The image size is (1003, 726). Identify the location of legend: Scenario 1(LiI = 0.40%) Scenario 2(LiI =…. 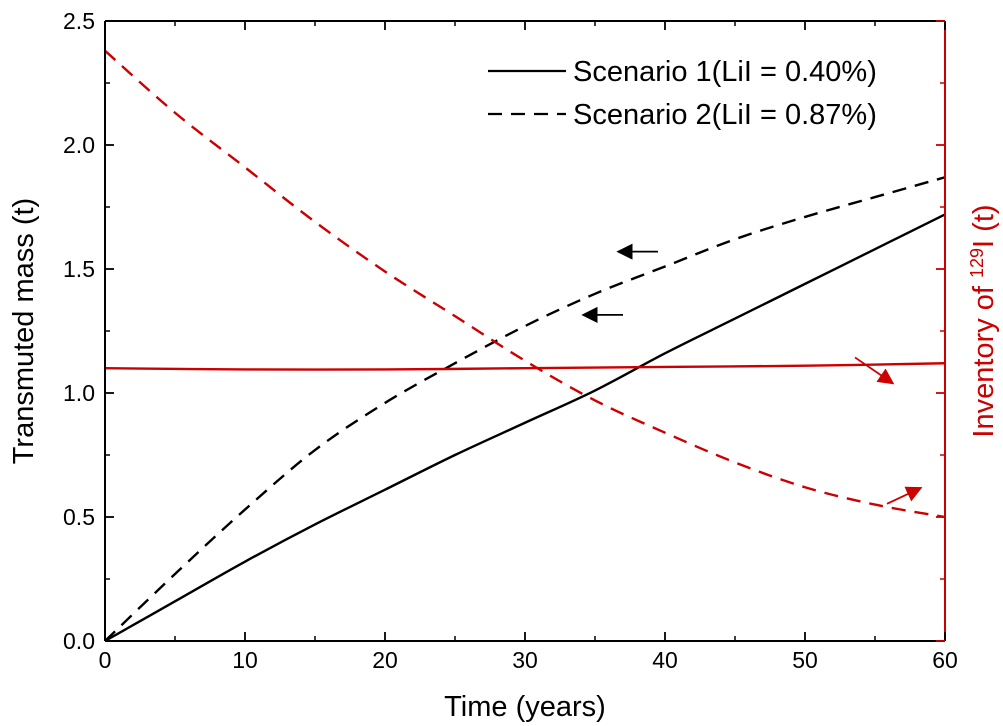
(682, 93).